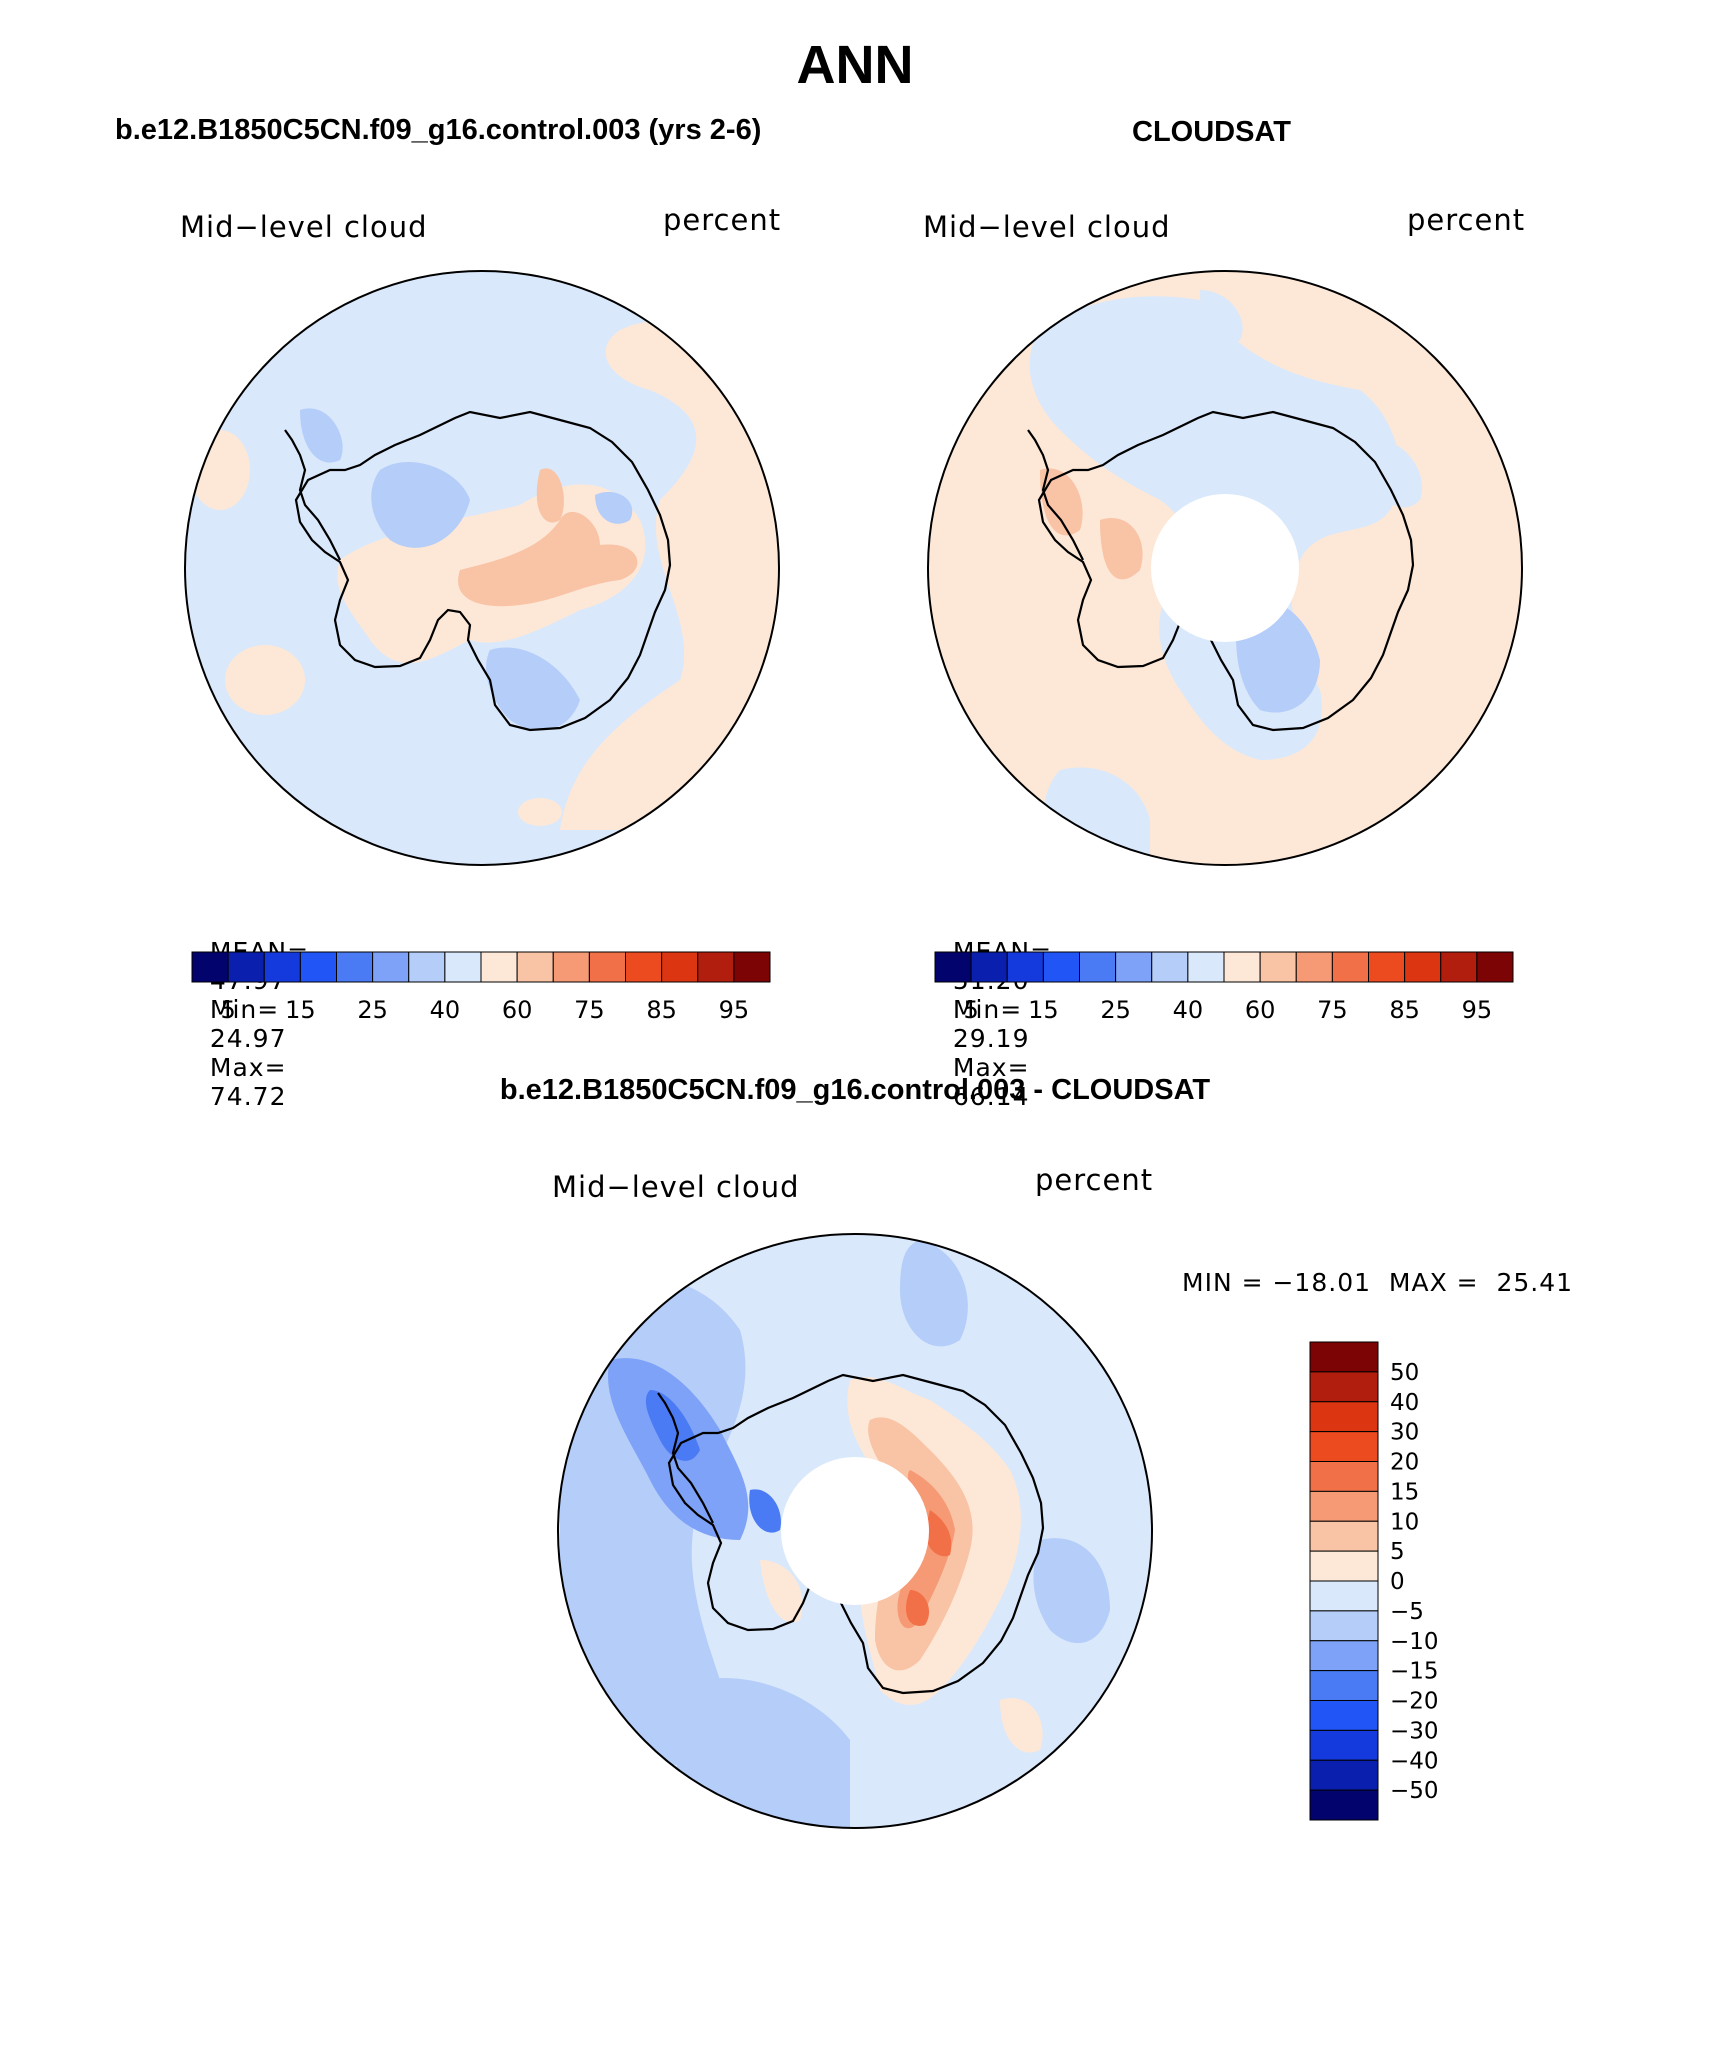  I want to click on right-pole-hole, so click(1225, 568).